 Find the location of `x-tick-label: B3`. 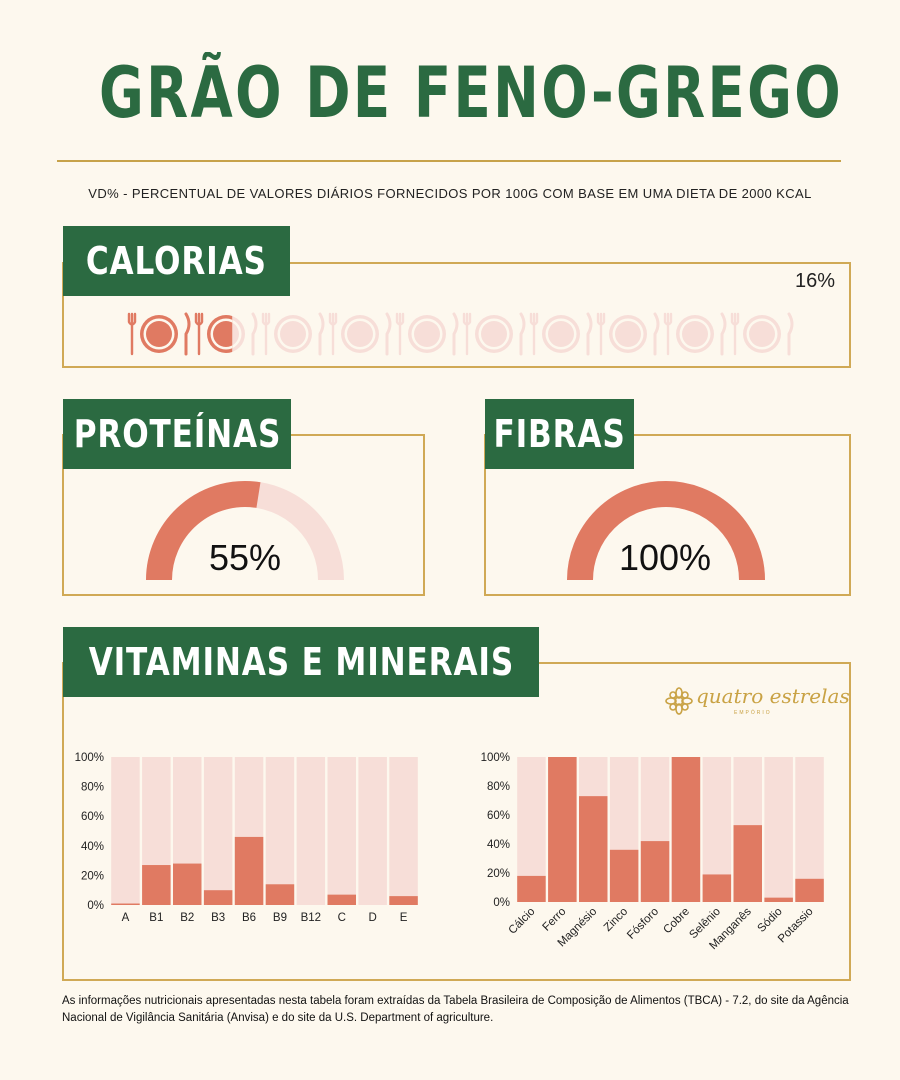

x-tick-label: B3 is located at coordinates (218, 918).